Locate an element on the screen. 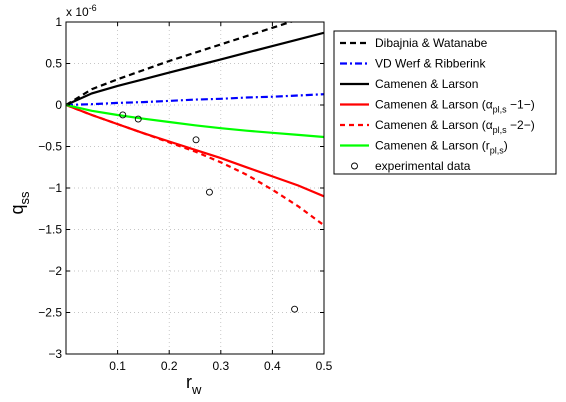 This screenshot has width=566, height=402. y-multiplier: x 10-6 is located at coordinates (81, 11).